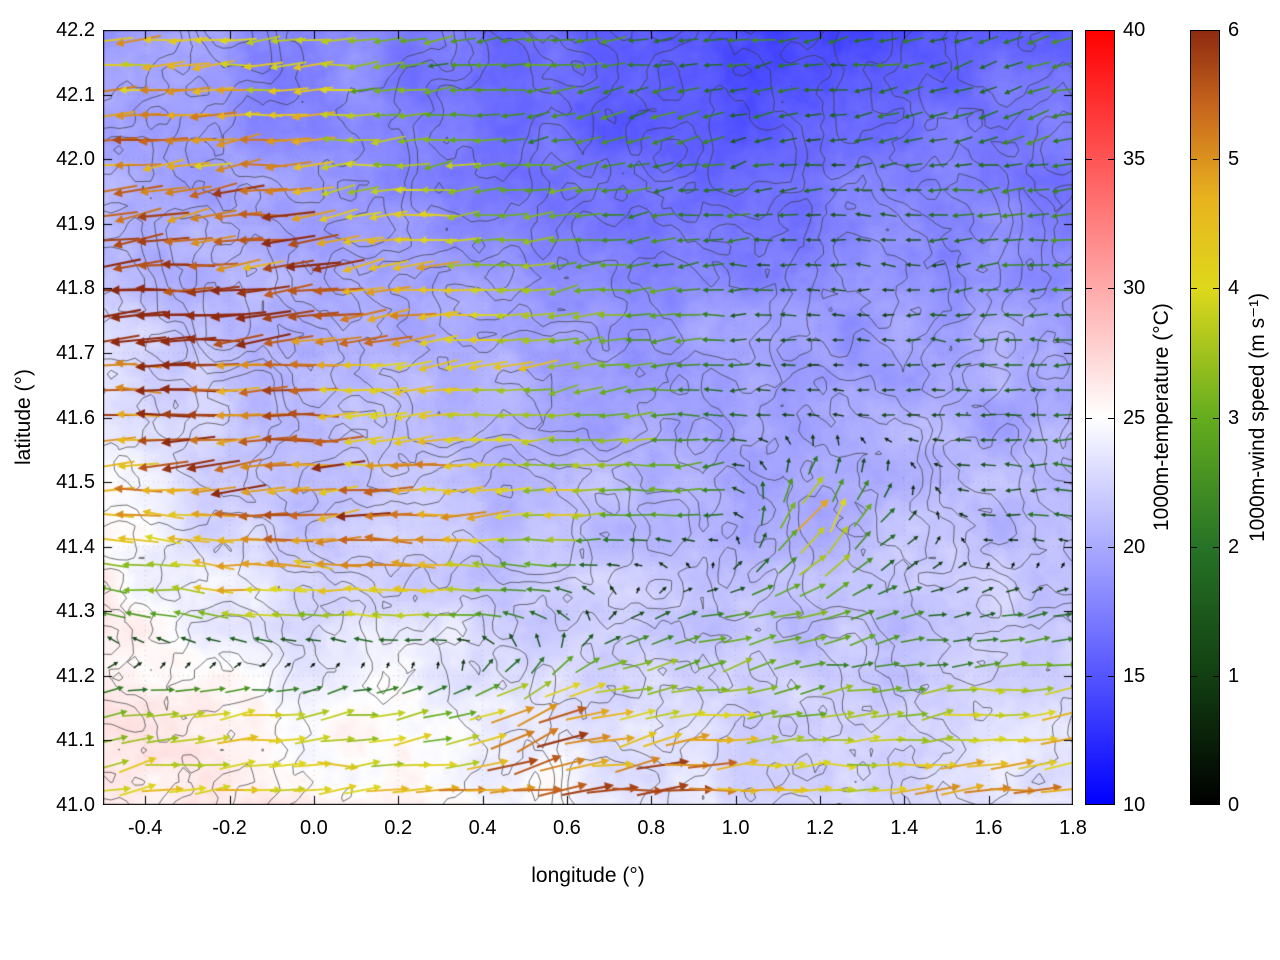 Image resolution: width=1280 pixels, height=960 pixels. Describe the element at coordinates (23, 417) in the screenshot. I see `y-axis-label: latitude (°)` at that location.